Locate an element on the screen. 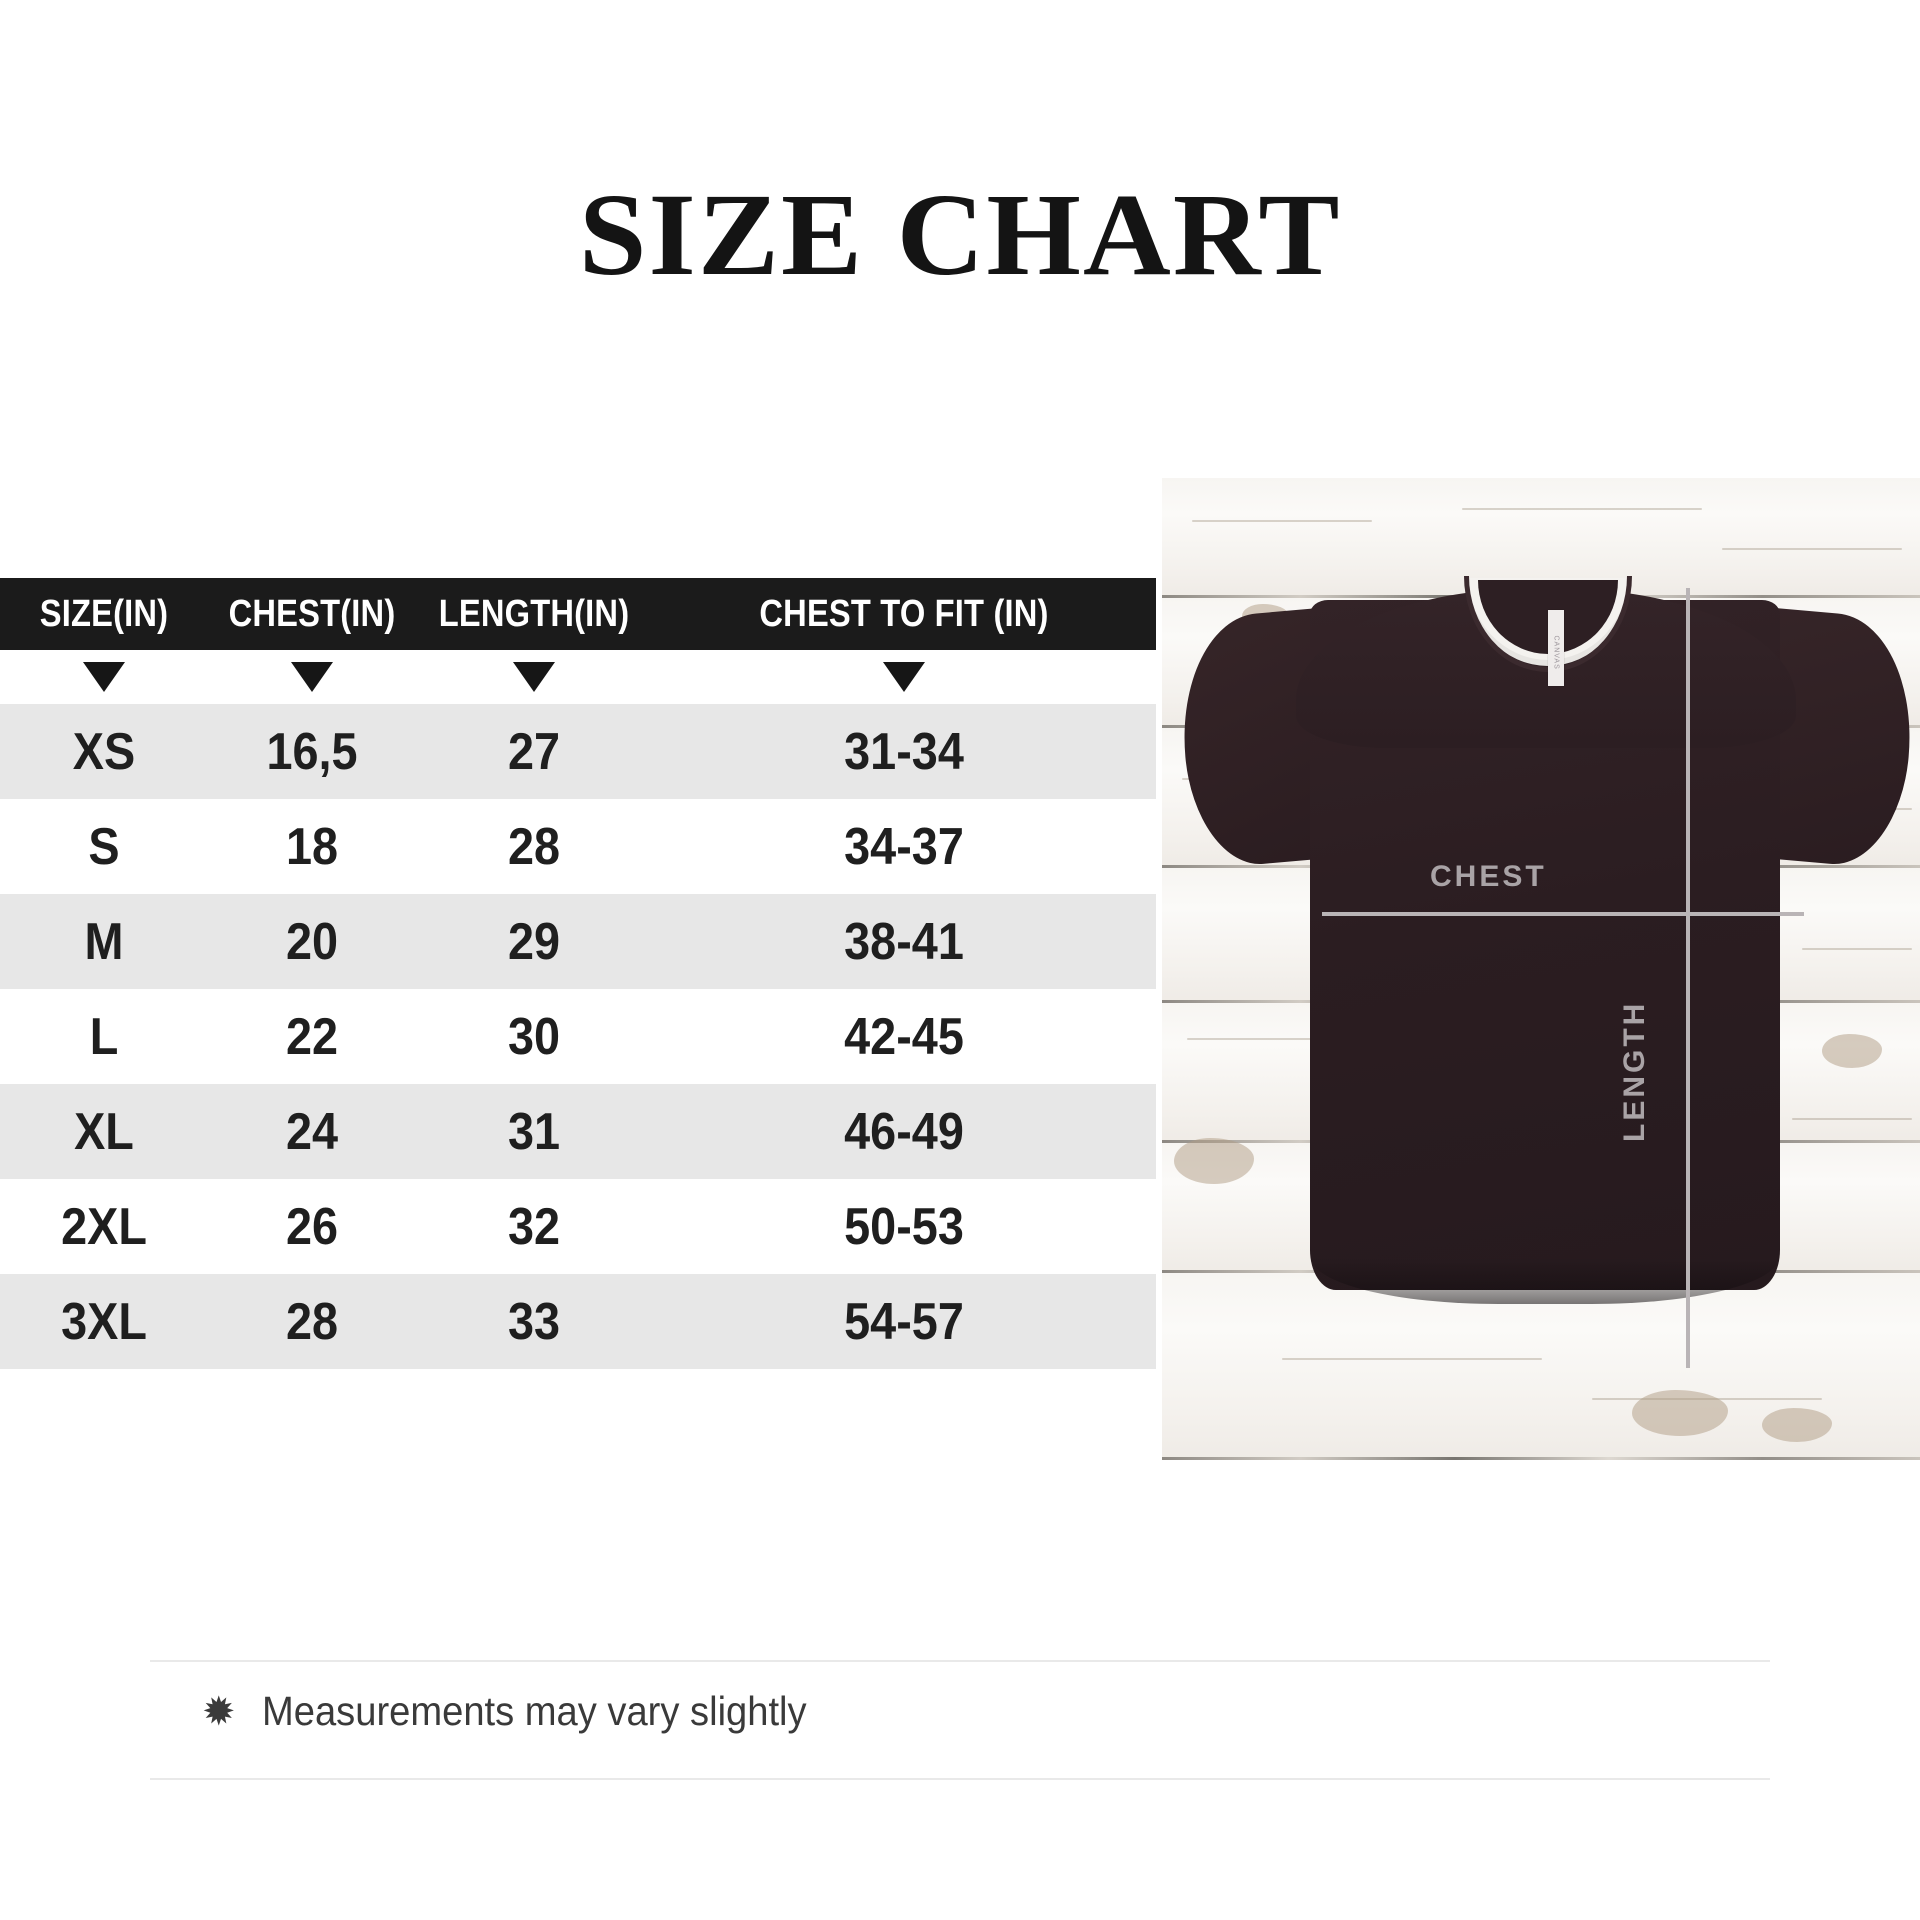 The image size is (1920, 1920). cell-length: 30 is located at coordinates (534, 1036).